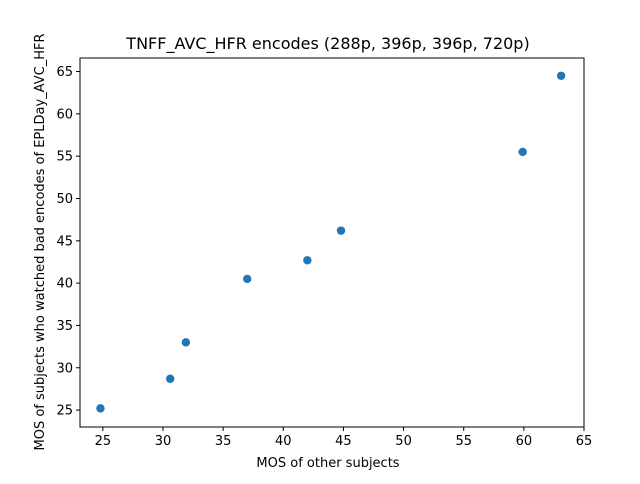 This screenshot has height=484, width=640. Describe the element at coordinates (403, 441) in the screenshot. I see `x-tick-label: 50` at that location.